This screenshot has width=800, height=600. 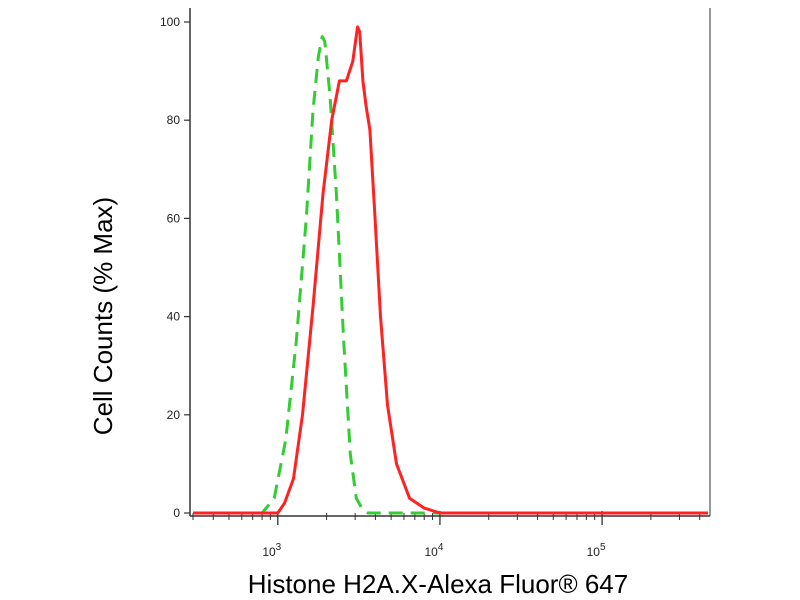 What do you see at coordinates (438, 584) in the screenshot?
I see `x-axis-title: Histone H2A.X-Alexa Fluor® 647` at bounding box center [438, 584].